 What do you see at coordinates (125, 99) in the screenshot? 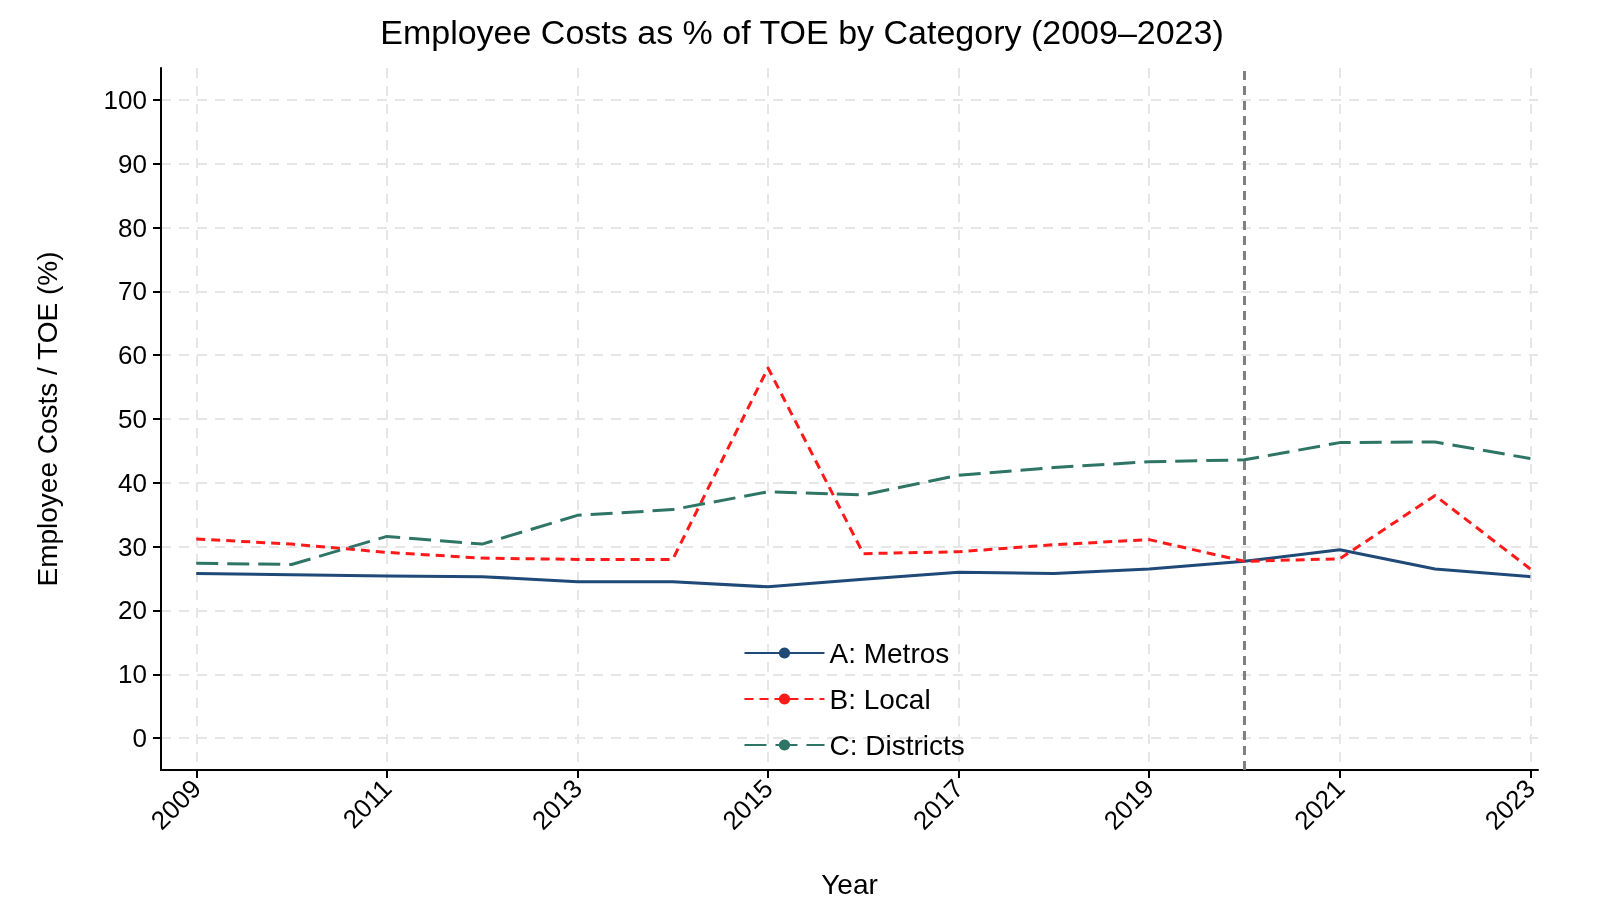
I see `y-tick-label: 100` at bounding box center [125, 99].